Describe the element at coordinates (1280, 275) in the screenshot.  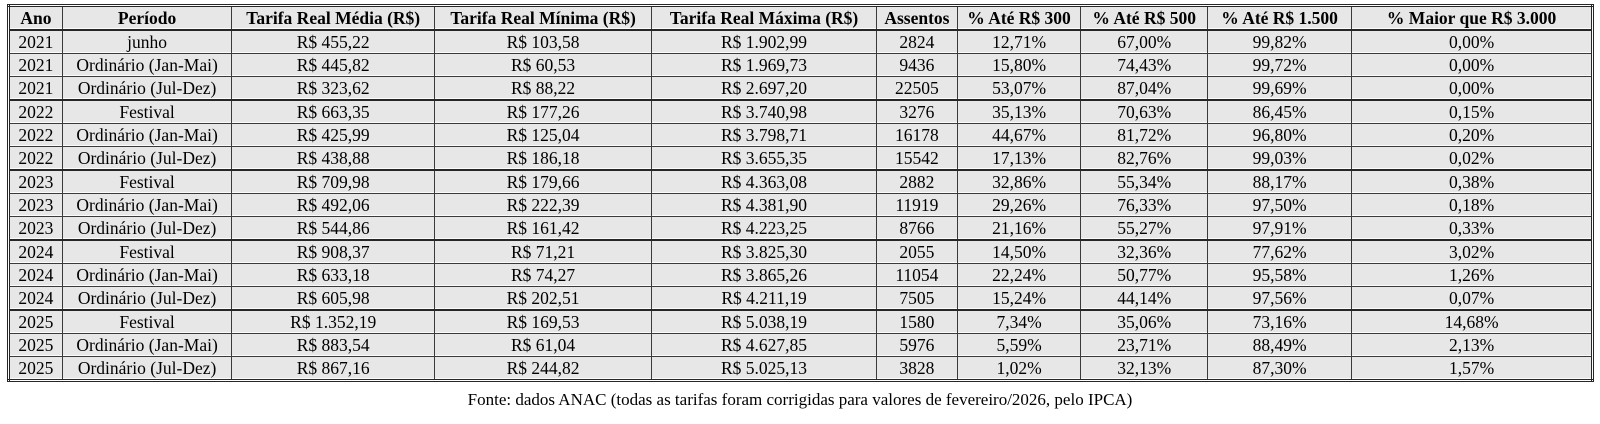
I see `table-cell: 95,58%` at that location.